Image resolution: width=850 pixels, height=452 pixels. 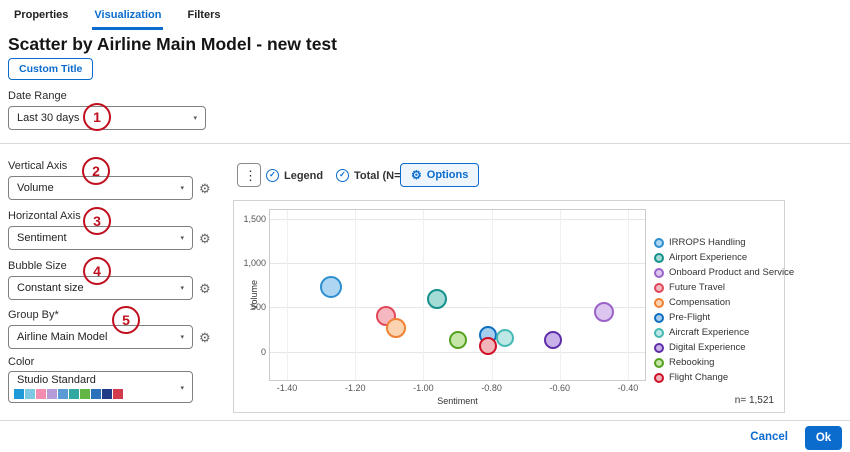 What do you see at coordinates (42, 238) in the screenshot?
I see `horizontal-axis-value: Sentiment` at bounding box center [42, 238].